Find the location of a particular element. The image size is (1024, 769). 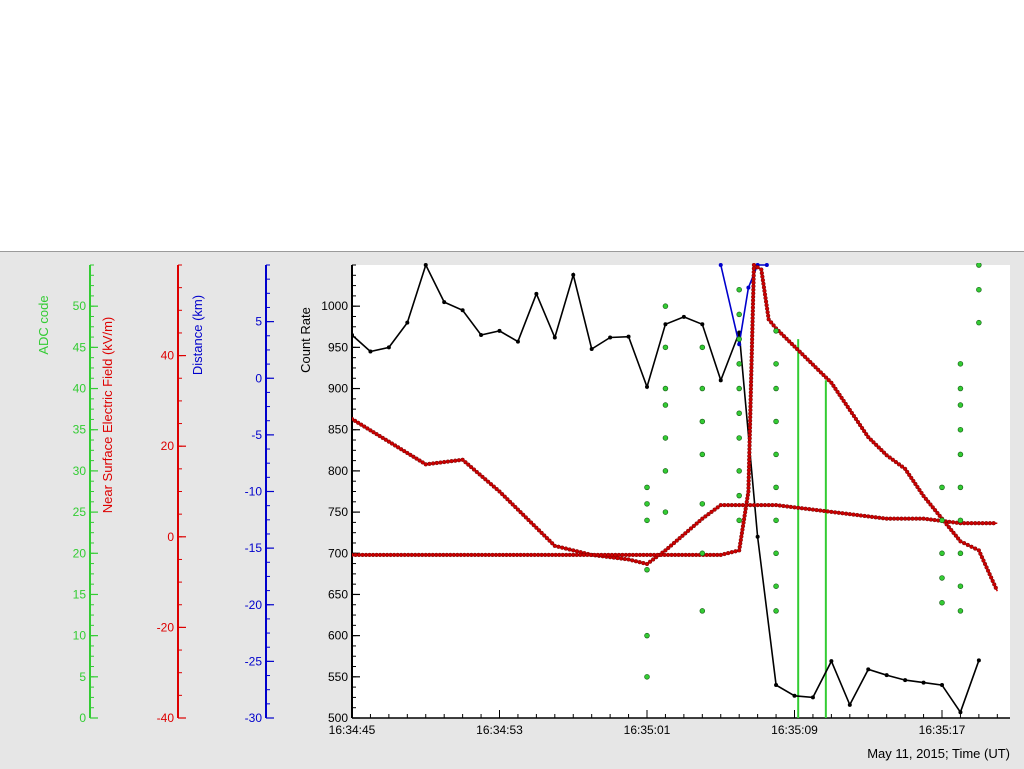

efield-tick-label: 0 is located at coordinates (170, 537).